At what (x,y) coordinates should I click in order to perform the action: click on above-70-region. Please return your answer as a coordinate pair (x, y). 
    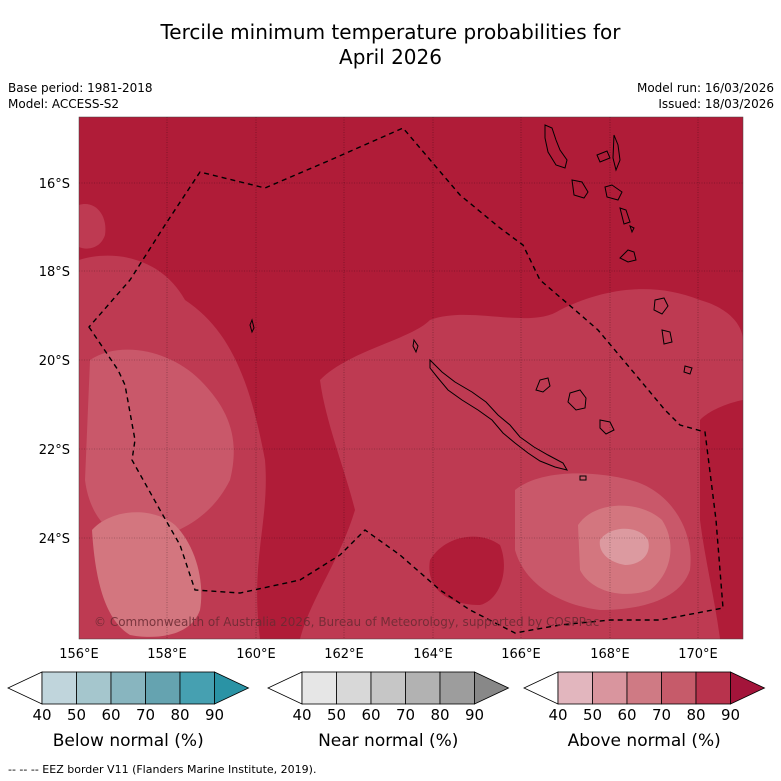
    Looking at the image, I should click on (159, 445).